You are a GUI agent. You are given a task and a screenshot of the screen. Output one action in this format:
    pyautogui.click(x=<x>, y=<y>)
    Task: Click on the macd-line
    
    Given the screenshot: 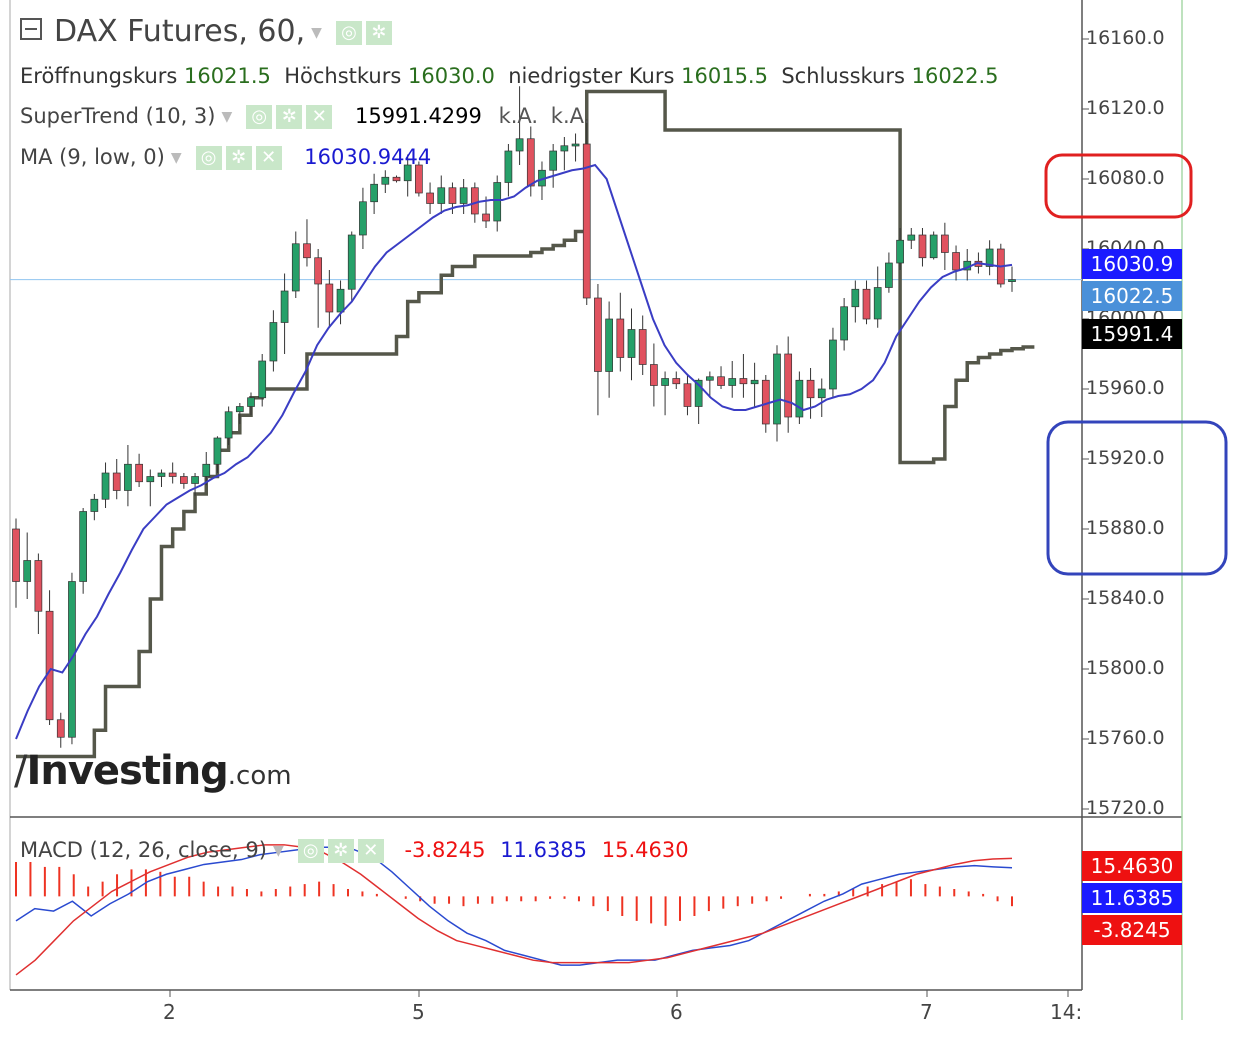 What is the action you would take?
    pyautogui.click(x=514, y=906)
    